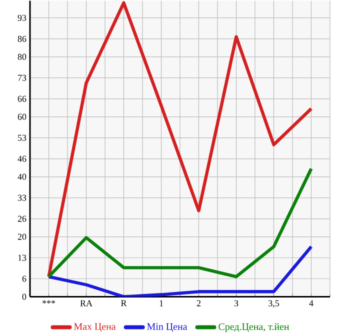 The image size is (345, 336). What do you see at coordinates (22, 17) in the screenshot?
I see `y-tick-label: 93` at bounding box center [22, 17].